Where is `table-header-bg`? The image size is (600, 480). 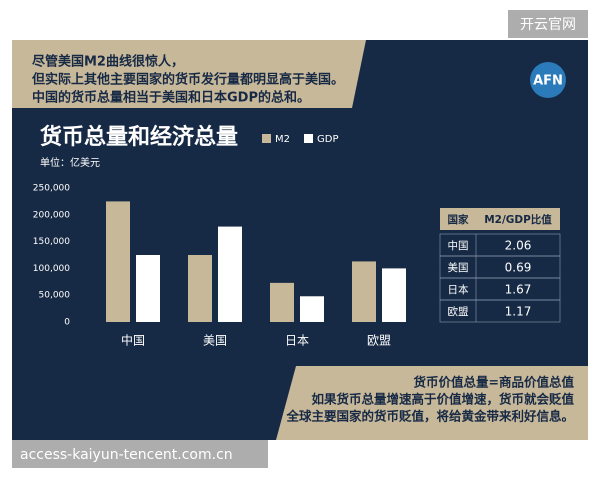 table-header-bg is located at coordinates (500, 219).